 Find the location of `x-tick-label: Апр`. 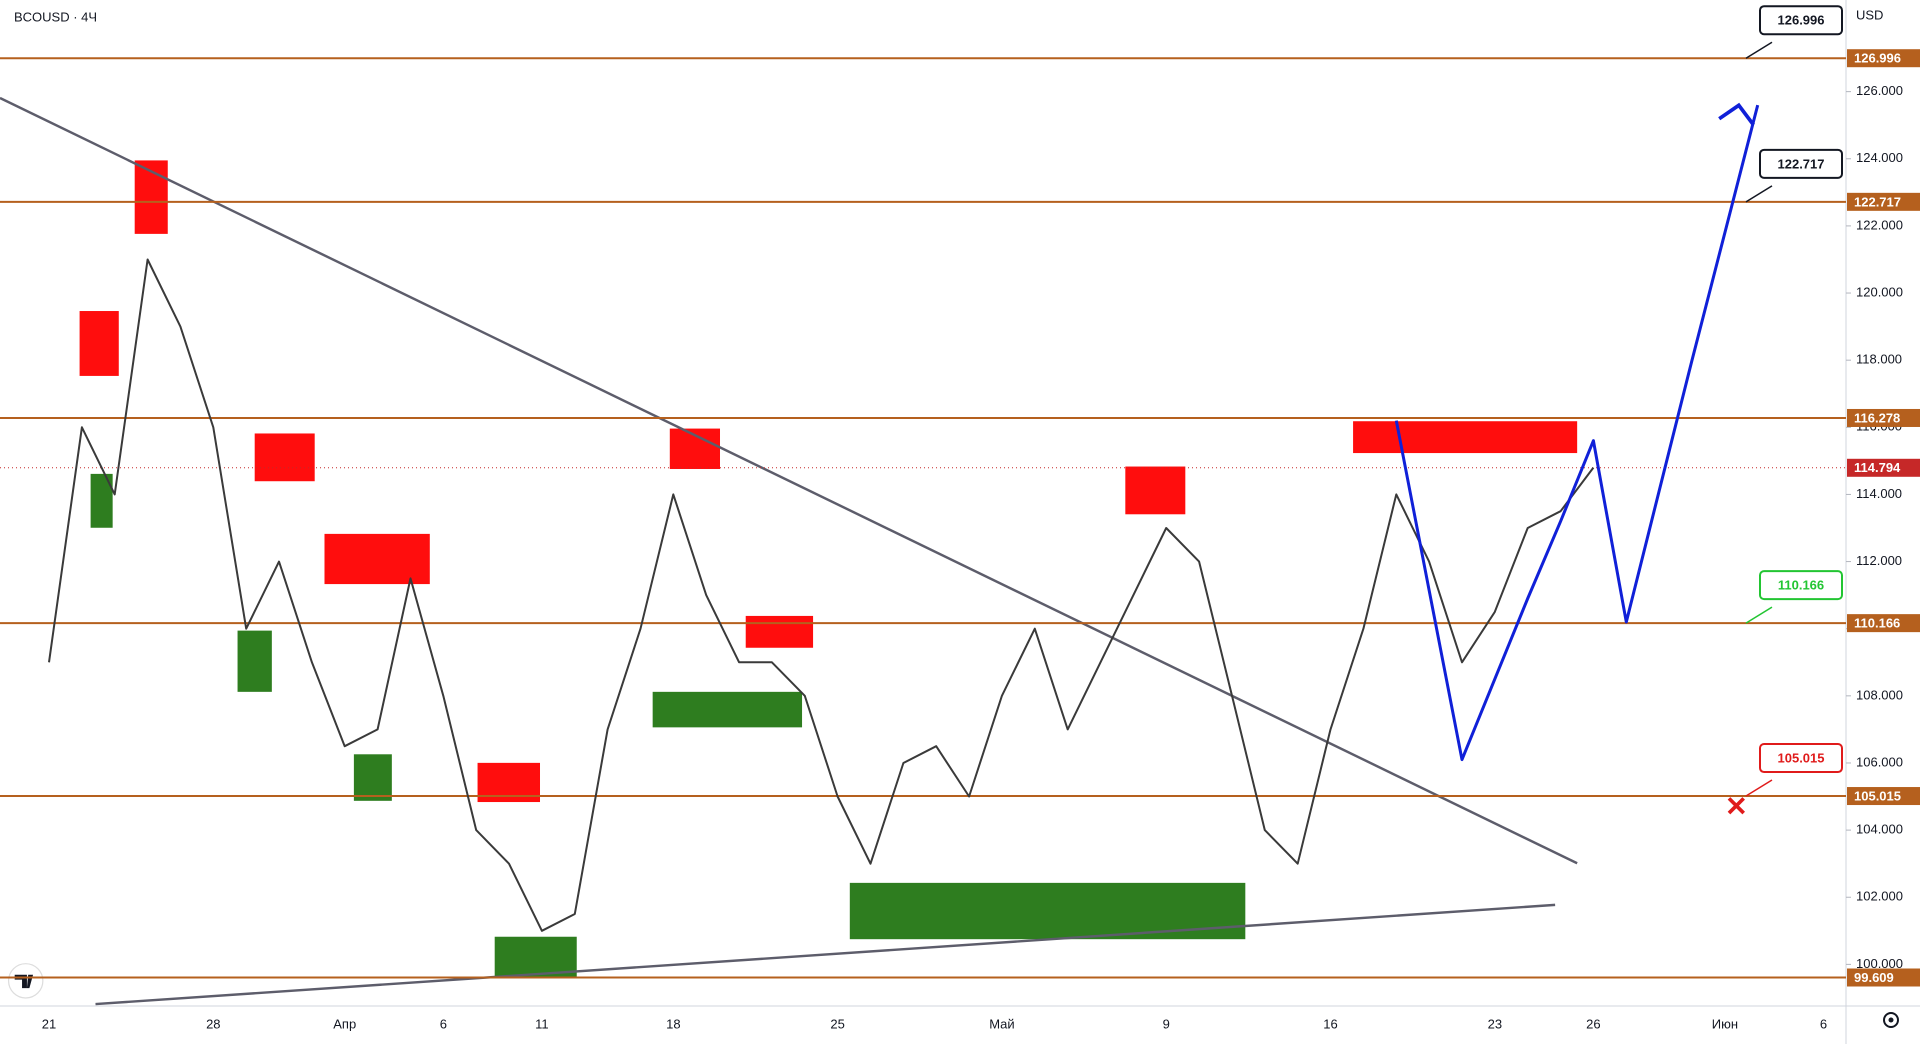

x-tick-label: Апр is located at coordinates (344, 1023).